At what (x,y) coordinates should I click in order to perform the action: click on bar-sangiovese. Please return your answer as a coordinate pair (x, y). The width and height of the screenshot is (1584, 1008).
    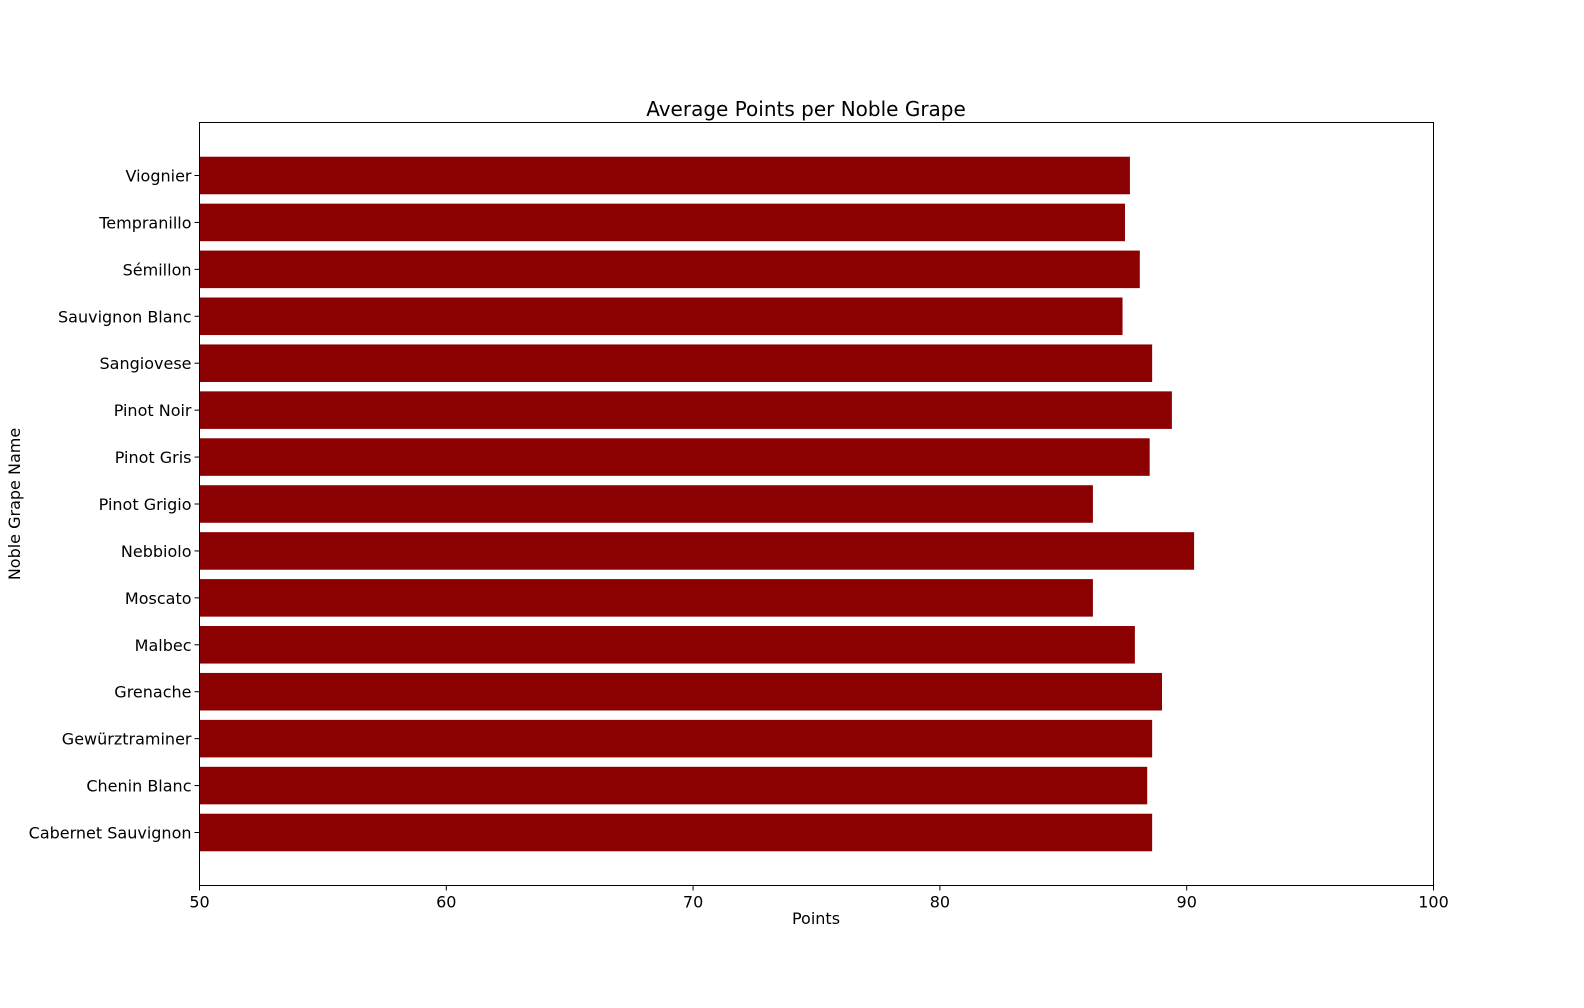
    Looking at the image, I should click on (676, 363).